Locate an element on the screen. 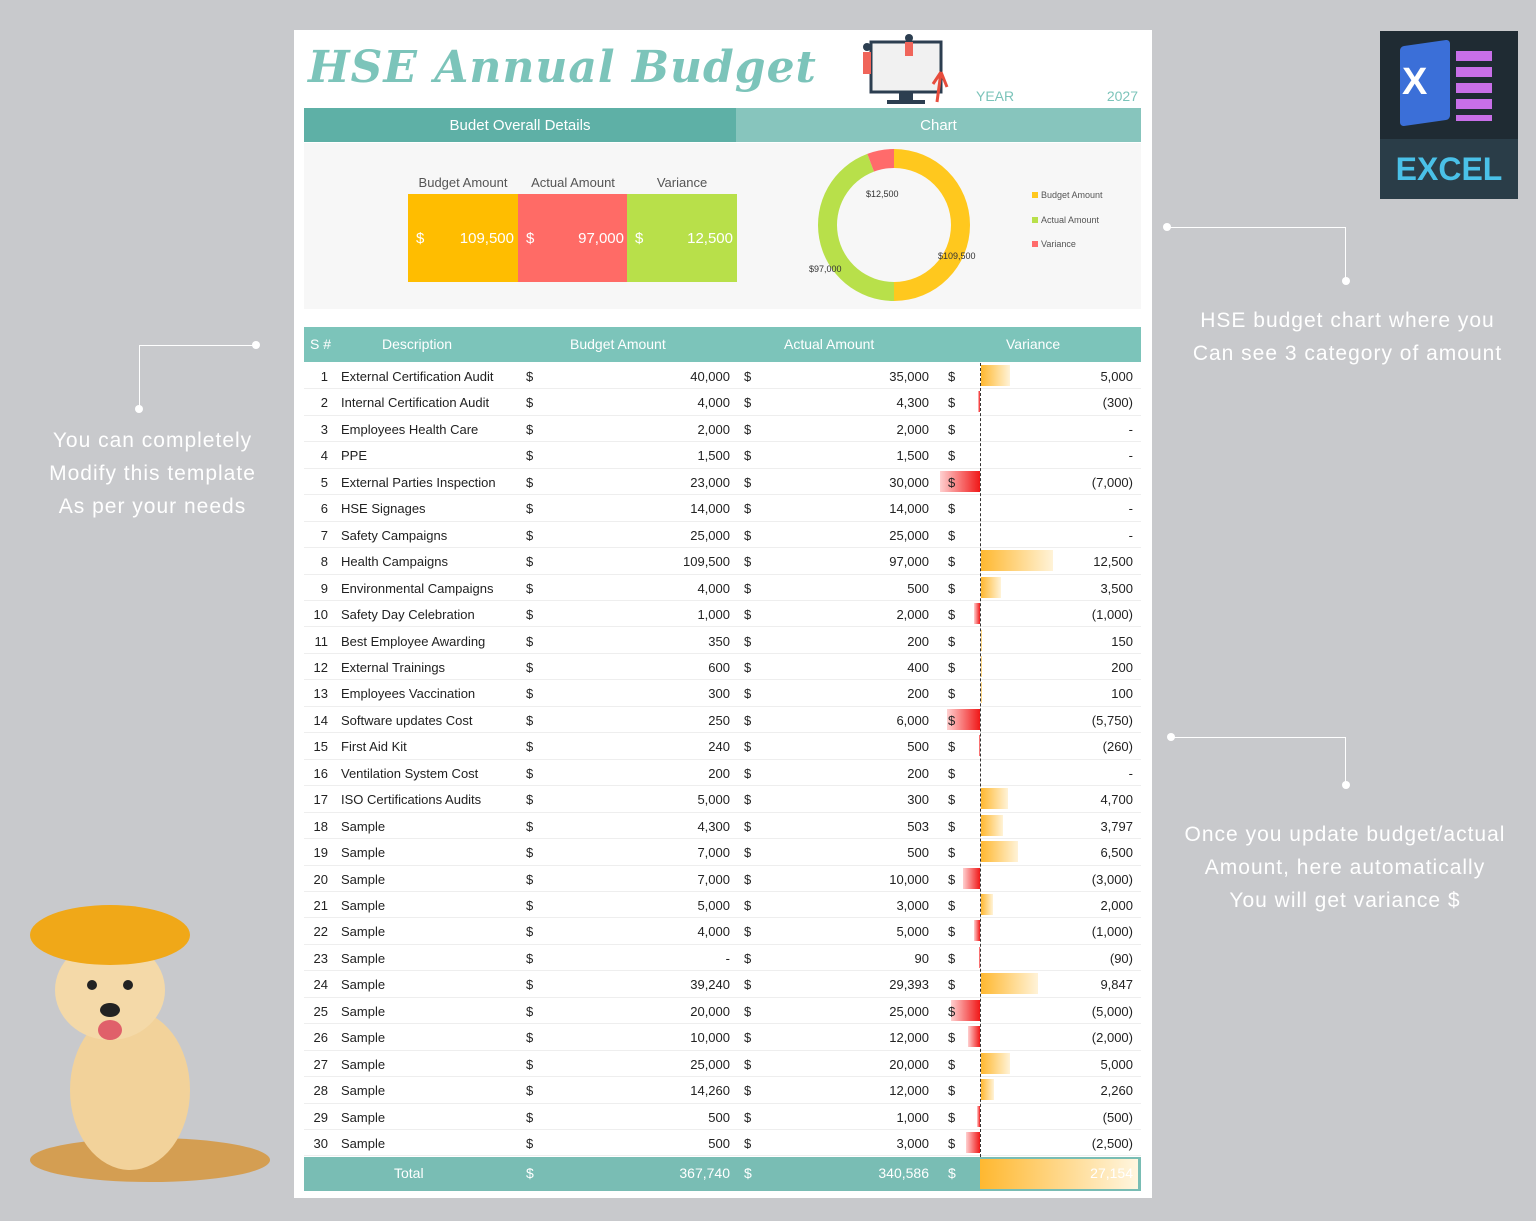 This screenshot has width=1536, height=1221. row-description: Environmental Campaigns is located at coordinates (417, 588).